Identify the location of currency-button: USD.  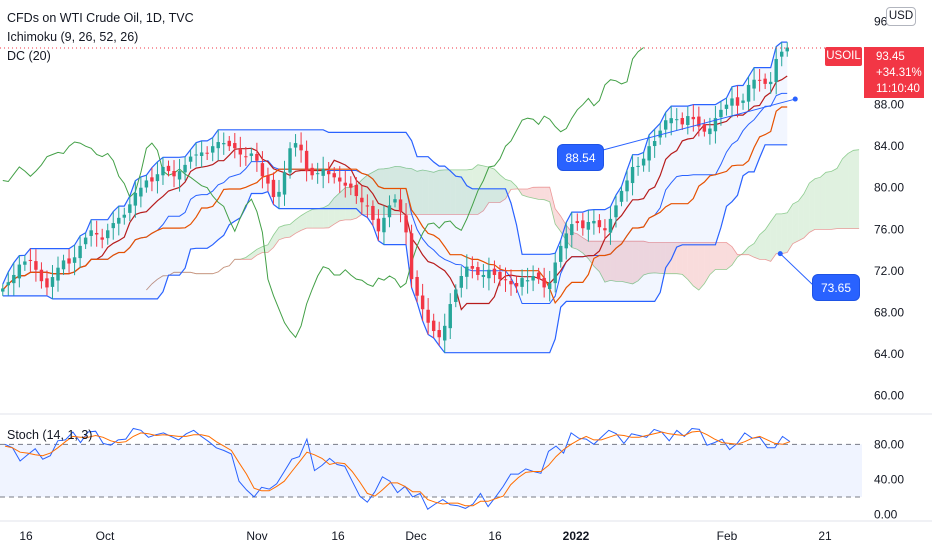
(901, 16).